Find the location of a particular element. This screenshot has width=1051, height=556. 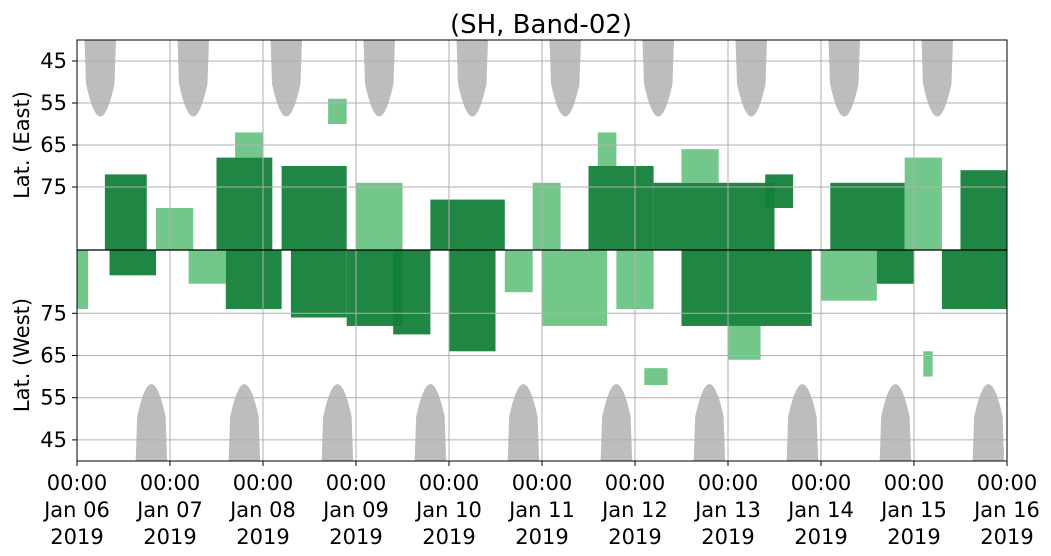

x-tick-label-line: Jan 11 is located at coordinates (541, 510).